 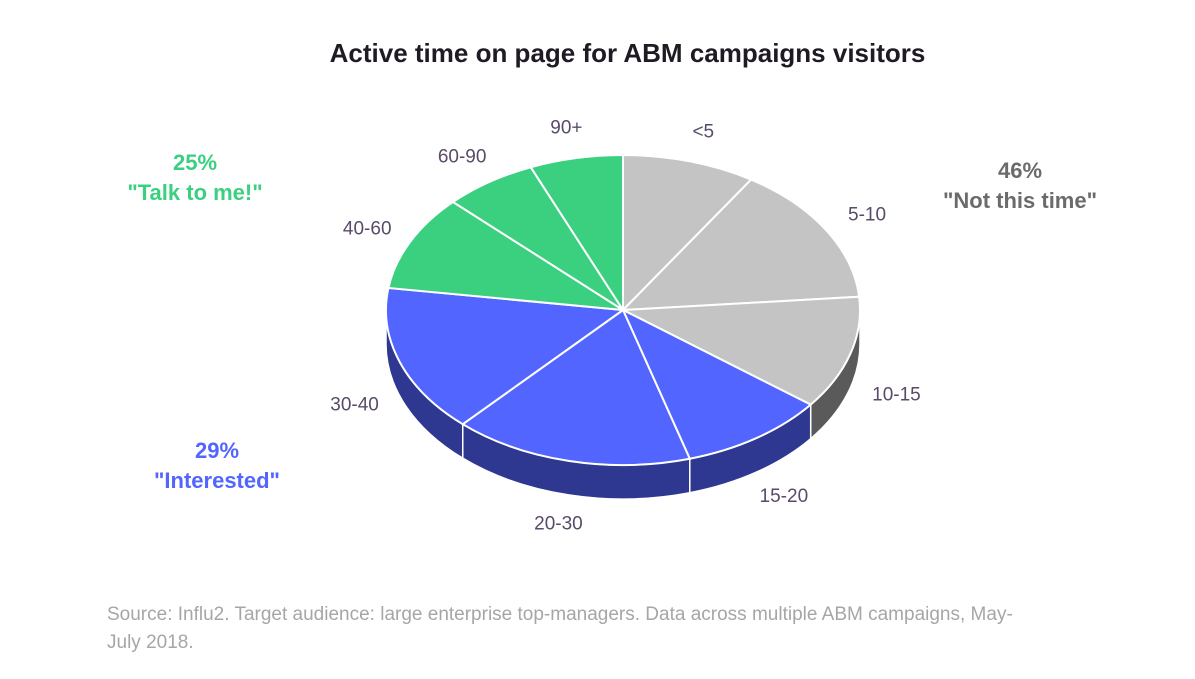 I want to click on pie-slice-<5, so click(x=687, y=233).